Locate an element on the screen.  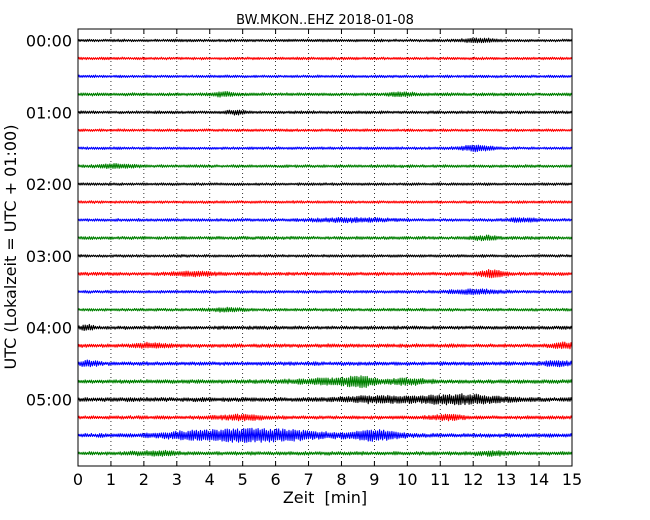
y-tick-label: 01:00 is located at coordinates (49, 112).